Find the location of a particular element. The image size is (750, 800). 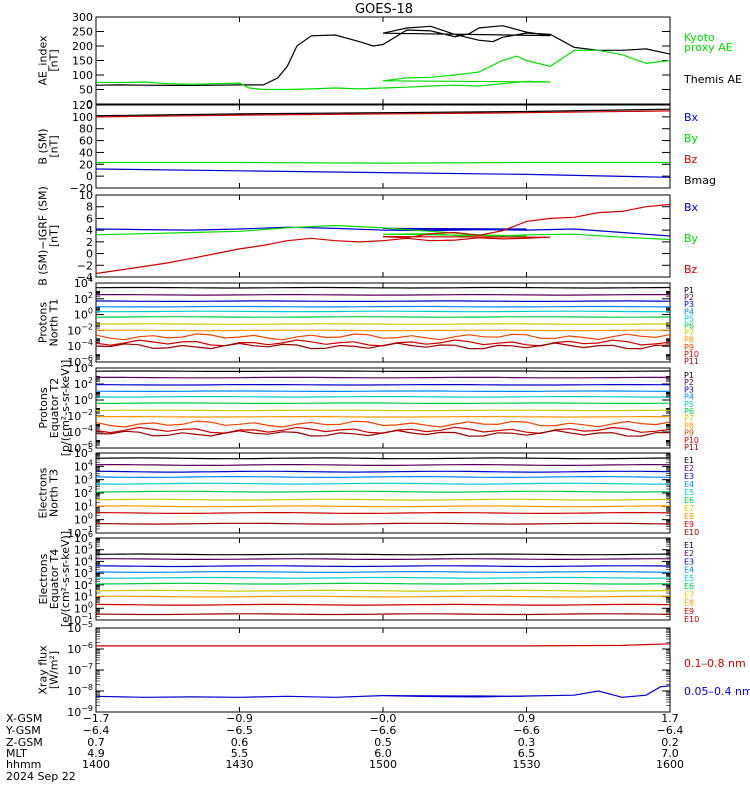

x-row-label: MLT is located at coordinates (16, 753).